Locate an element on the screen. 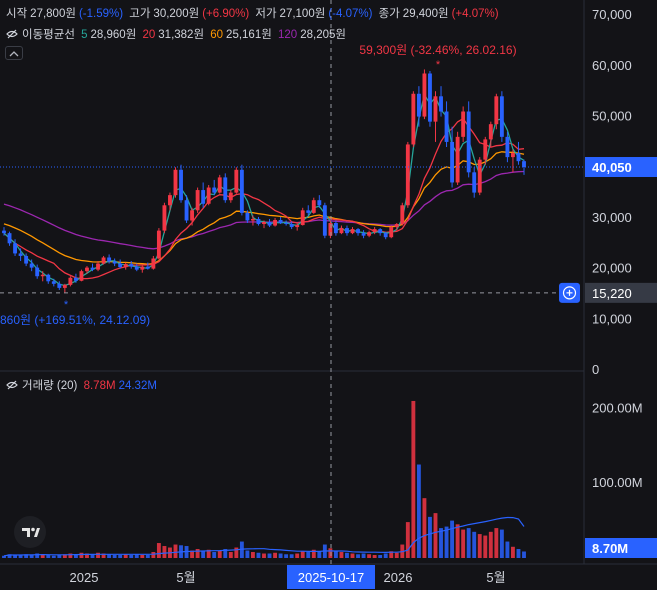  tv-logo-icon is located at coordinates (31, 532).